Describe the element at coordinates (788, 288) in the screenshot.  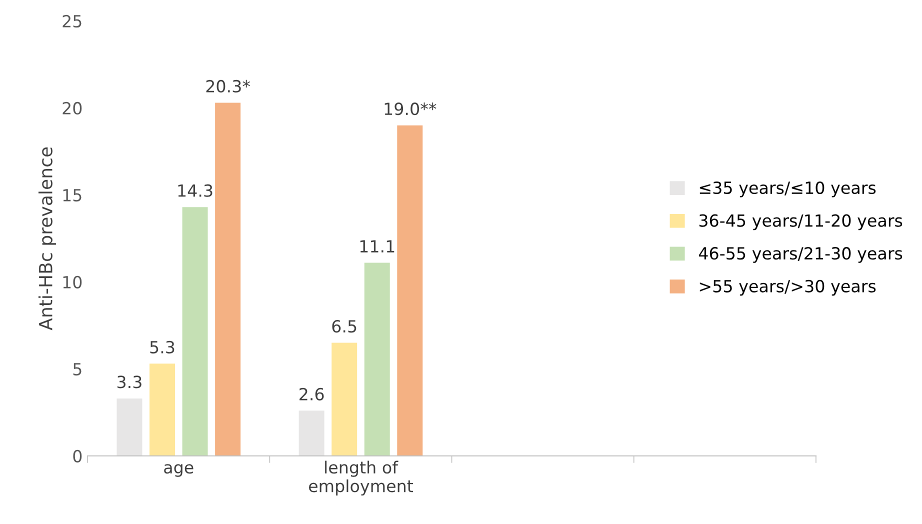
I see `legend-label: >55 years/>30 years` at that location.